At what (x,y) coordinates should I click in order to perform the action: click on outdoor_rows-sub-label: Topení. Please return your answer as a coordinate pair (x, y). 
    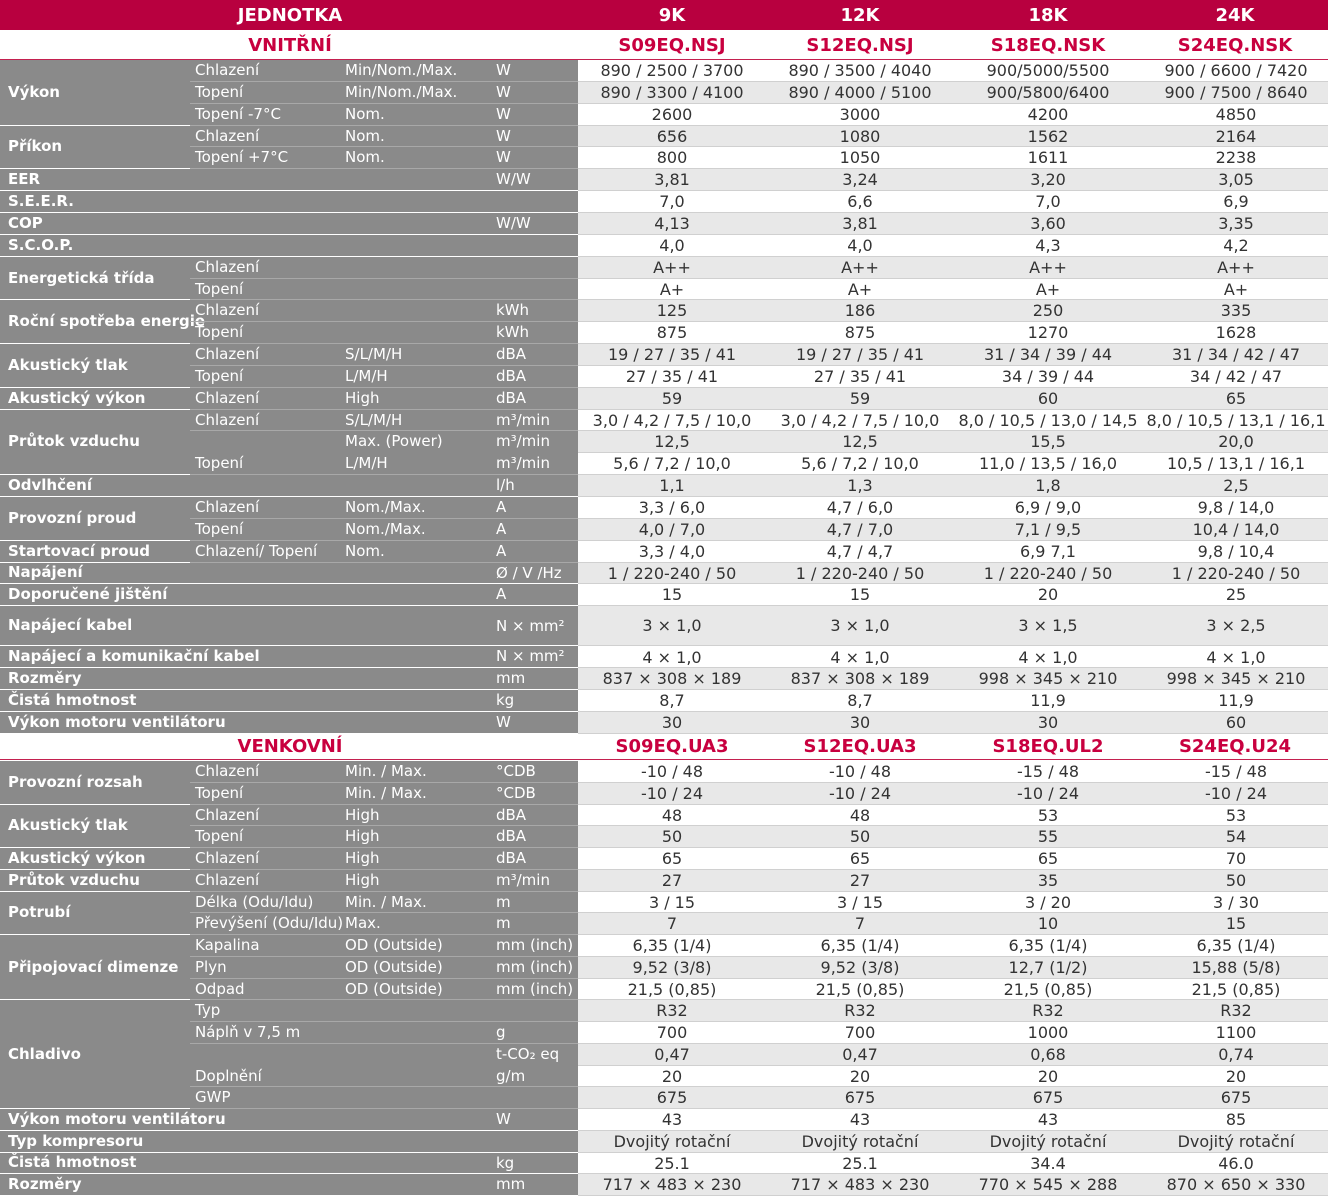
    Looking at the image, I should click on (219, 836).